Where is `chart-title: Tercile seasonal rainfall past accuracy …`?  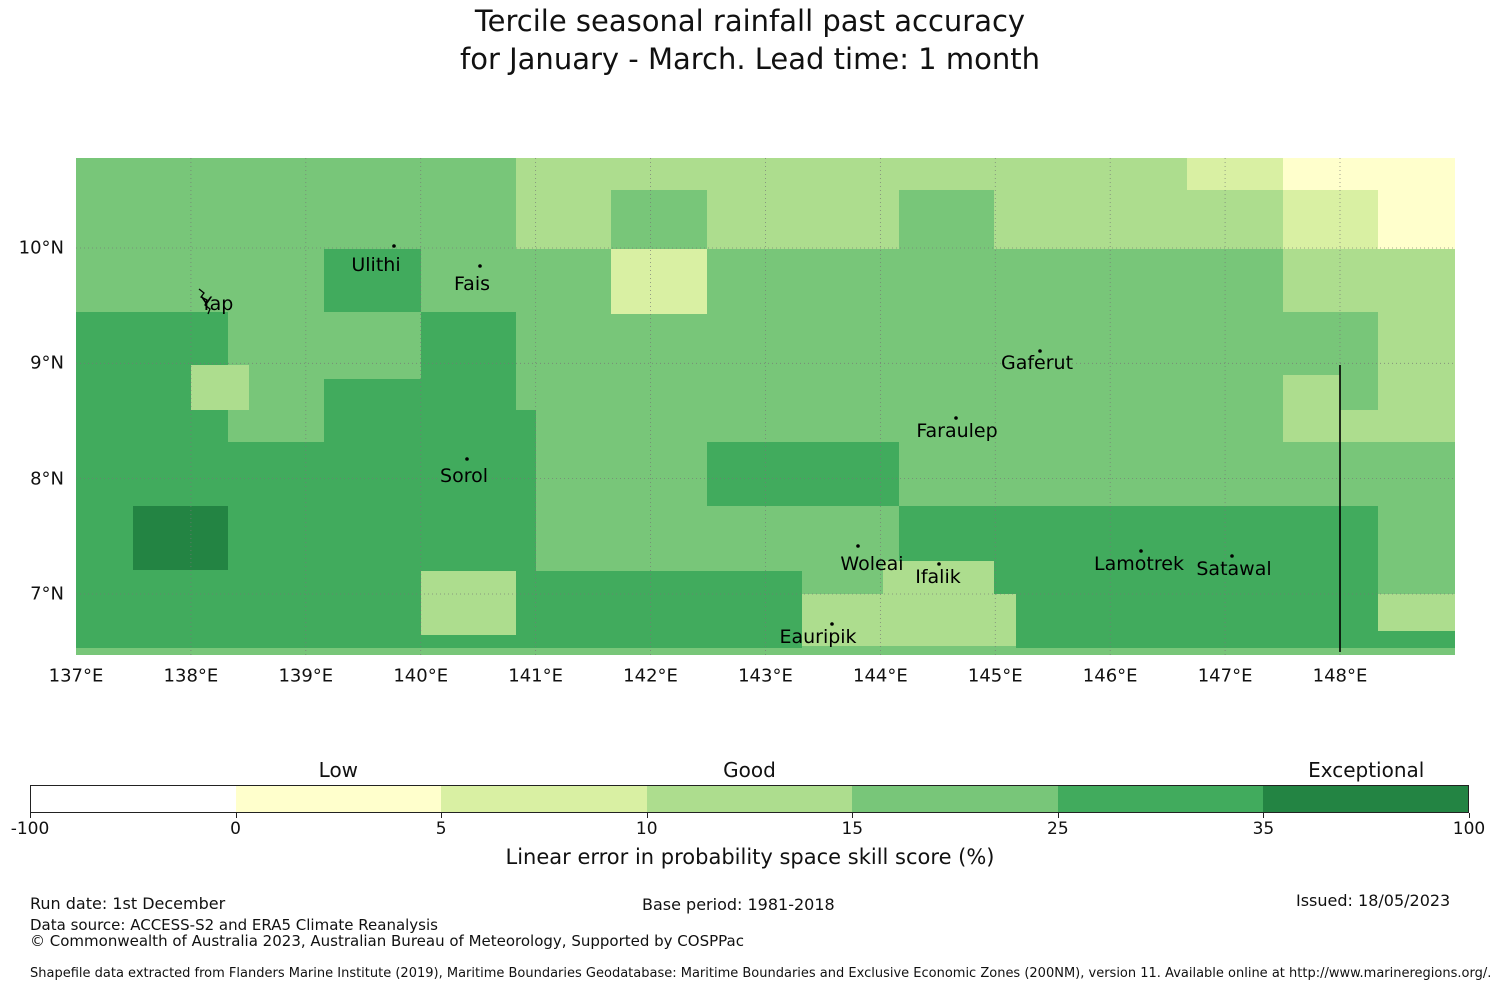
chart-title: Tercile seasonal rainfall past accuracy … is located at coordinates (750, 40).